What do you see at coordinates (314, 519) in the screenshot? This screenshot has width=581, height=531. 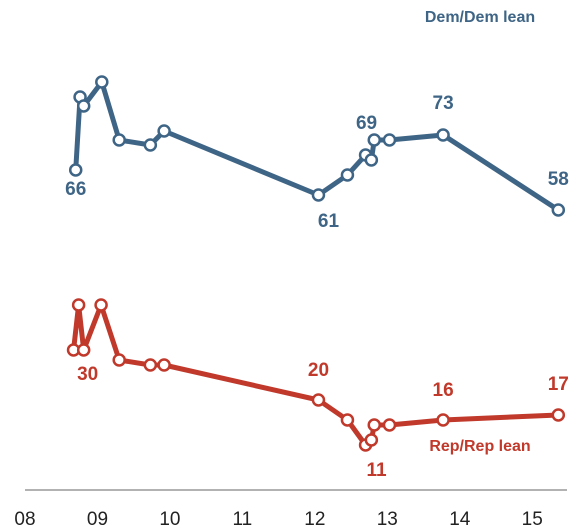 I see `x-tick-label: 12` at bounding box center [314, 519].